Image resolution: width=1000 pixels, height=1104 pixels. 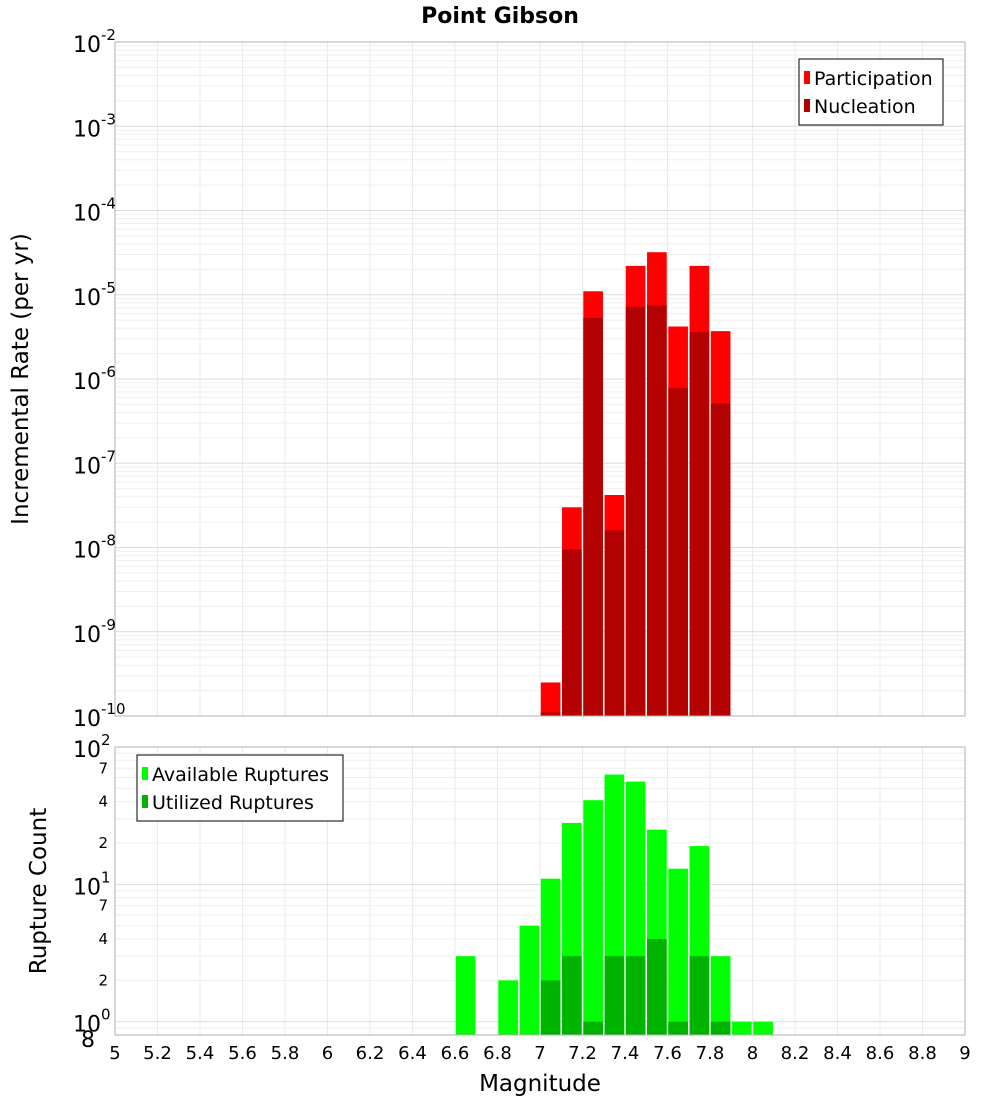 What do you see at coordinates (240, 775) in the screenshot?
I see `legend-label: Available Ruptures` at bounding box center [240, 775].